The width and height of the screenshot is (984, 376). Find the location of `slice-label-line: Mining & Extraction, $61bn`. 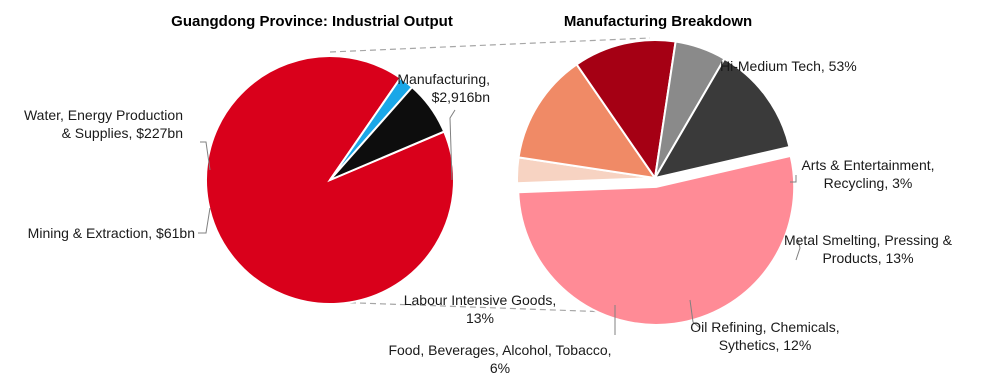

slice-label-line: Mining & Extraction, $61bn is located at coordinates (111, 233).